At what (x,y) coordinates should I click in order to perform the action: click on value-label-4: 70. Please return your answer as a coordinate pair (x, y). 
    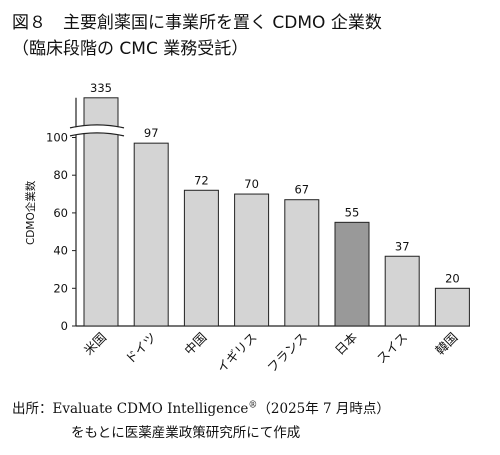
    Looking at the image, I should click on (251, 184).